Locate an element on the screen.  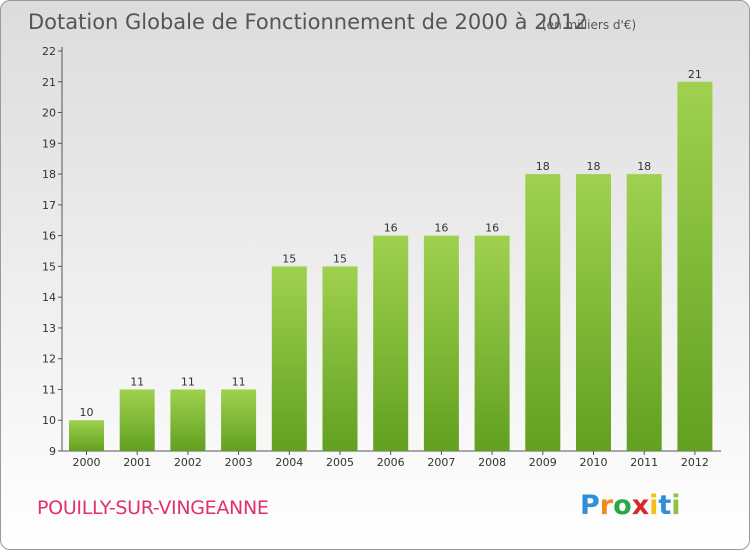
logo-letter: t is located at coordinates (665, 505).